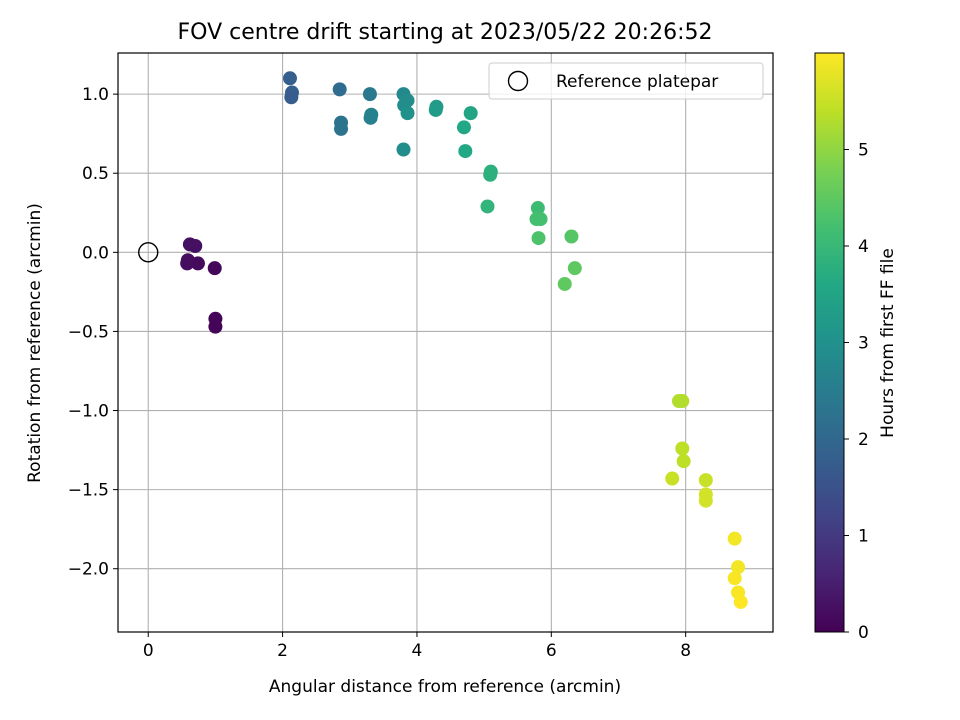 The image size is (960, 720). What do you see at coordinates (445, 687) in the screenshot?
I see `x-axis-label: Angular distance from reference (arcmin)` at bounding box center [445, 687].